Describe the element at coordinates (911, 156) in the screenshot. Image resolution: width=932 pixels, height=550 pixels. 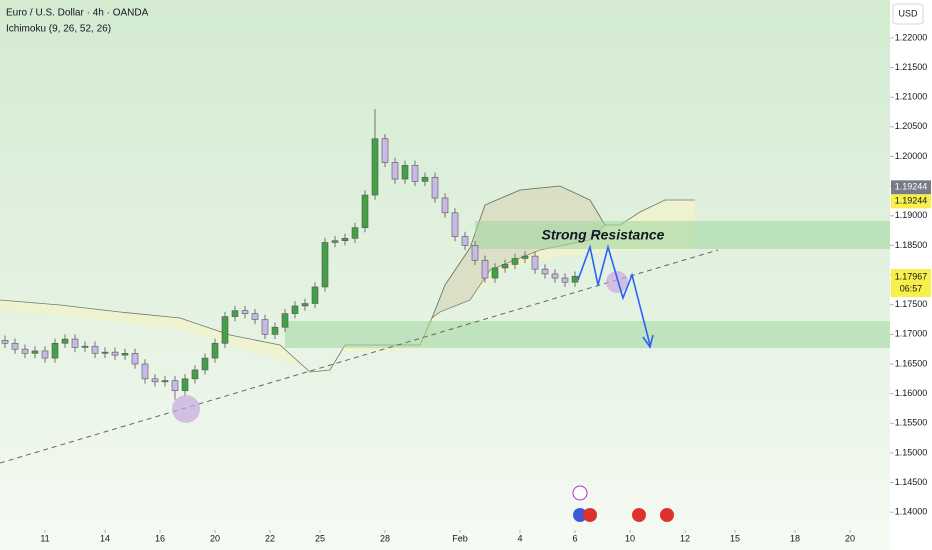
I see `y-tick-label: 1.20000` at that location.